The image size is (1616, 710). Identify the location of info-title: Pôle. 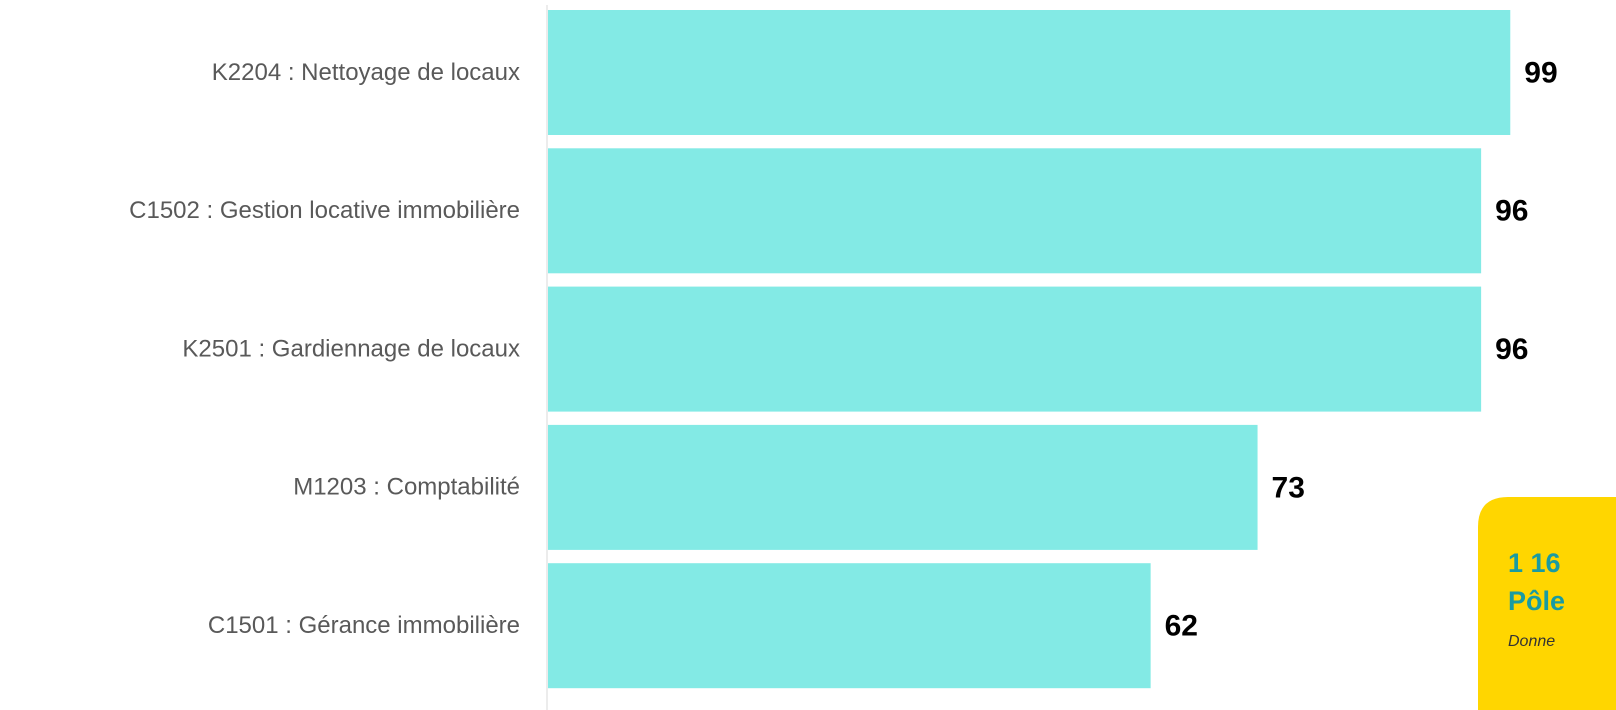
(1536, 601).